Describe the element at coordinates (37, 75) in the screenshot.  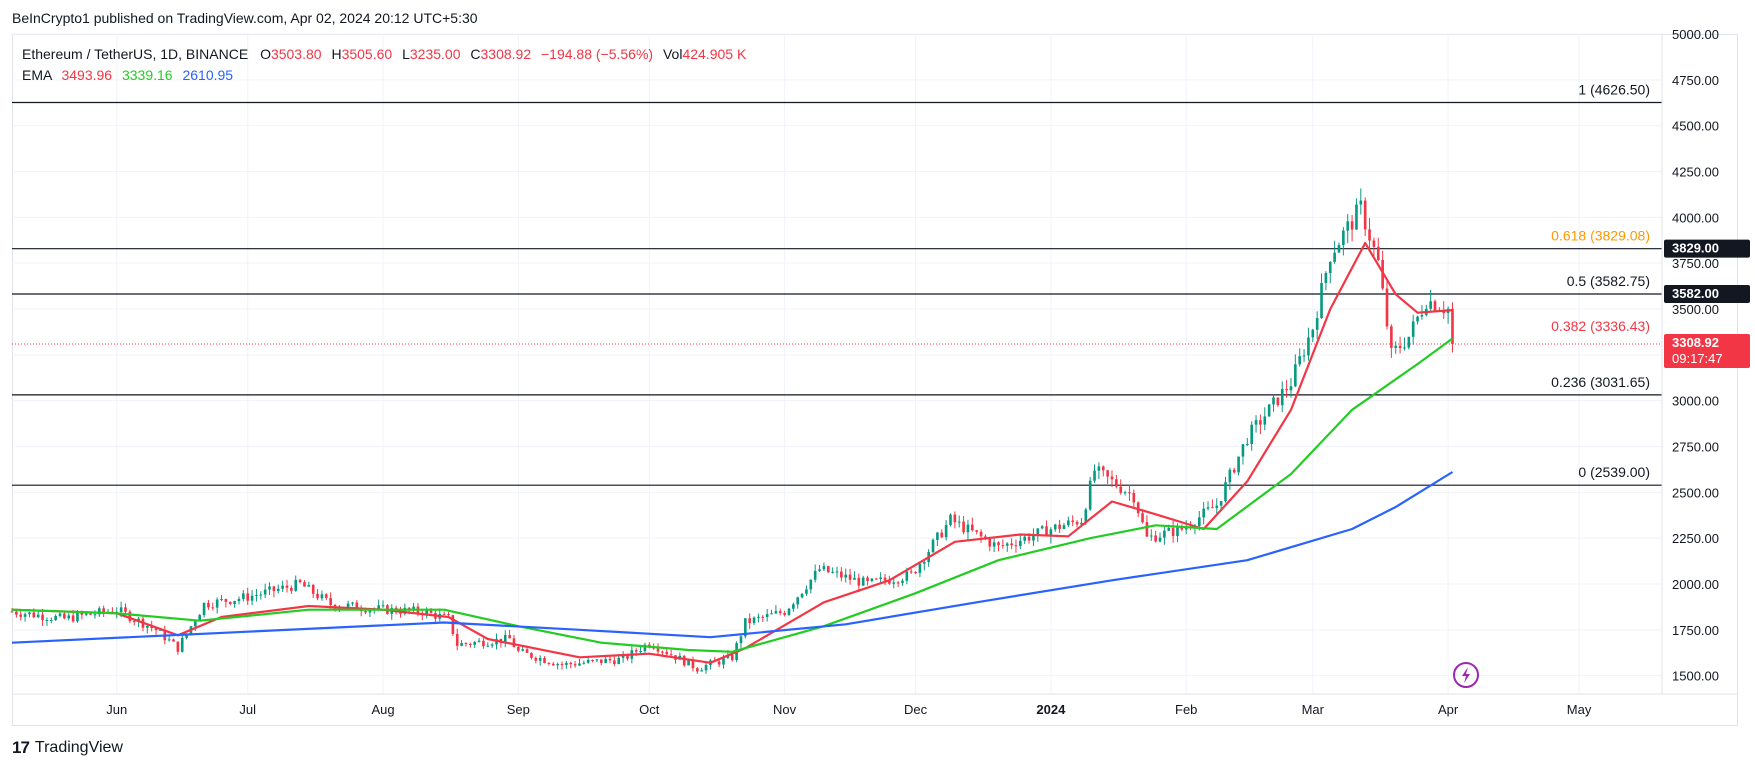
I see `ema-label: EMA` at that location.